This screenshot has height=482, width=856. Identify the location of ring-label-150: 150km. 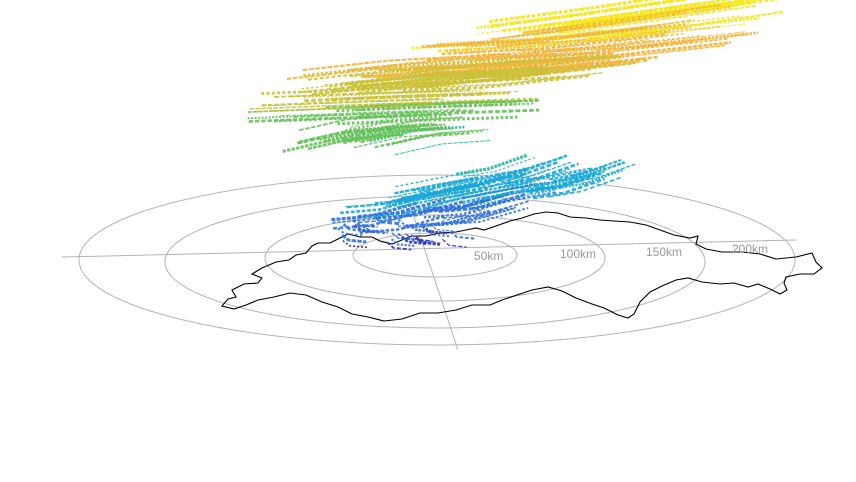
(664, 252).